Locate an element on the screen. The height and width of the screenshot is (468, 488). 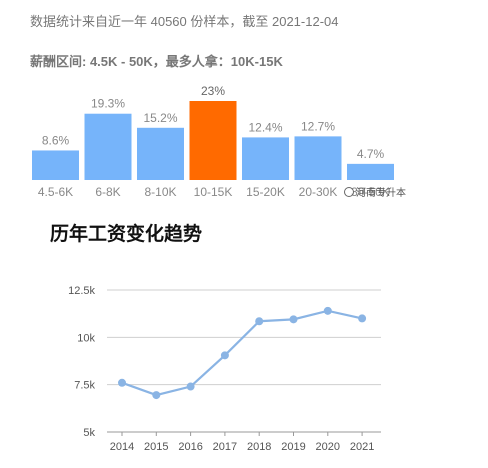
bar-value-label: 8.6% is located at coordinates (56, 140).